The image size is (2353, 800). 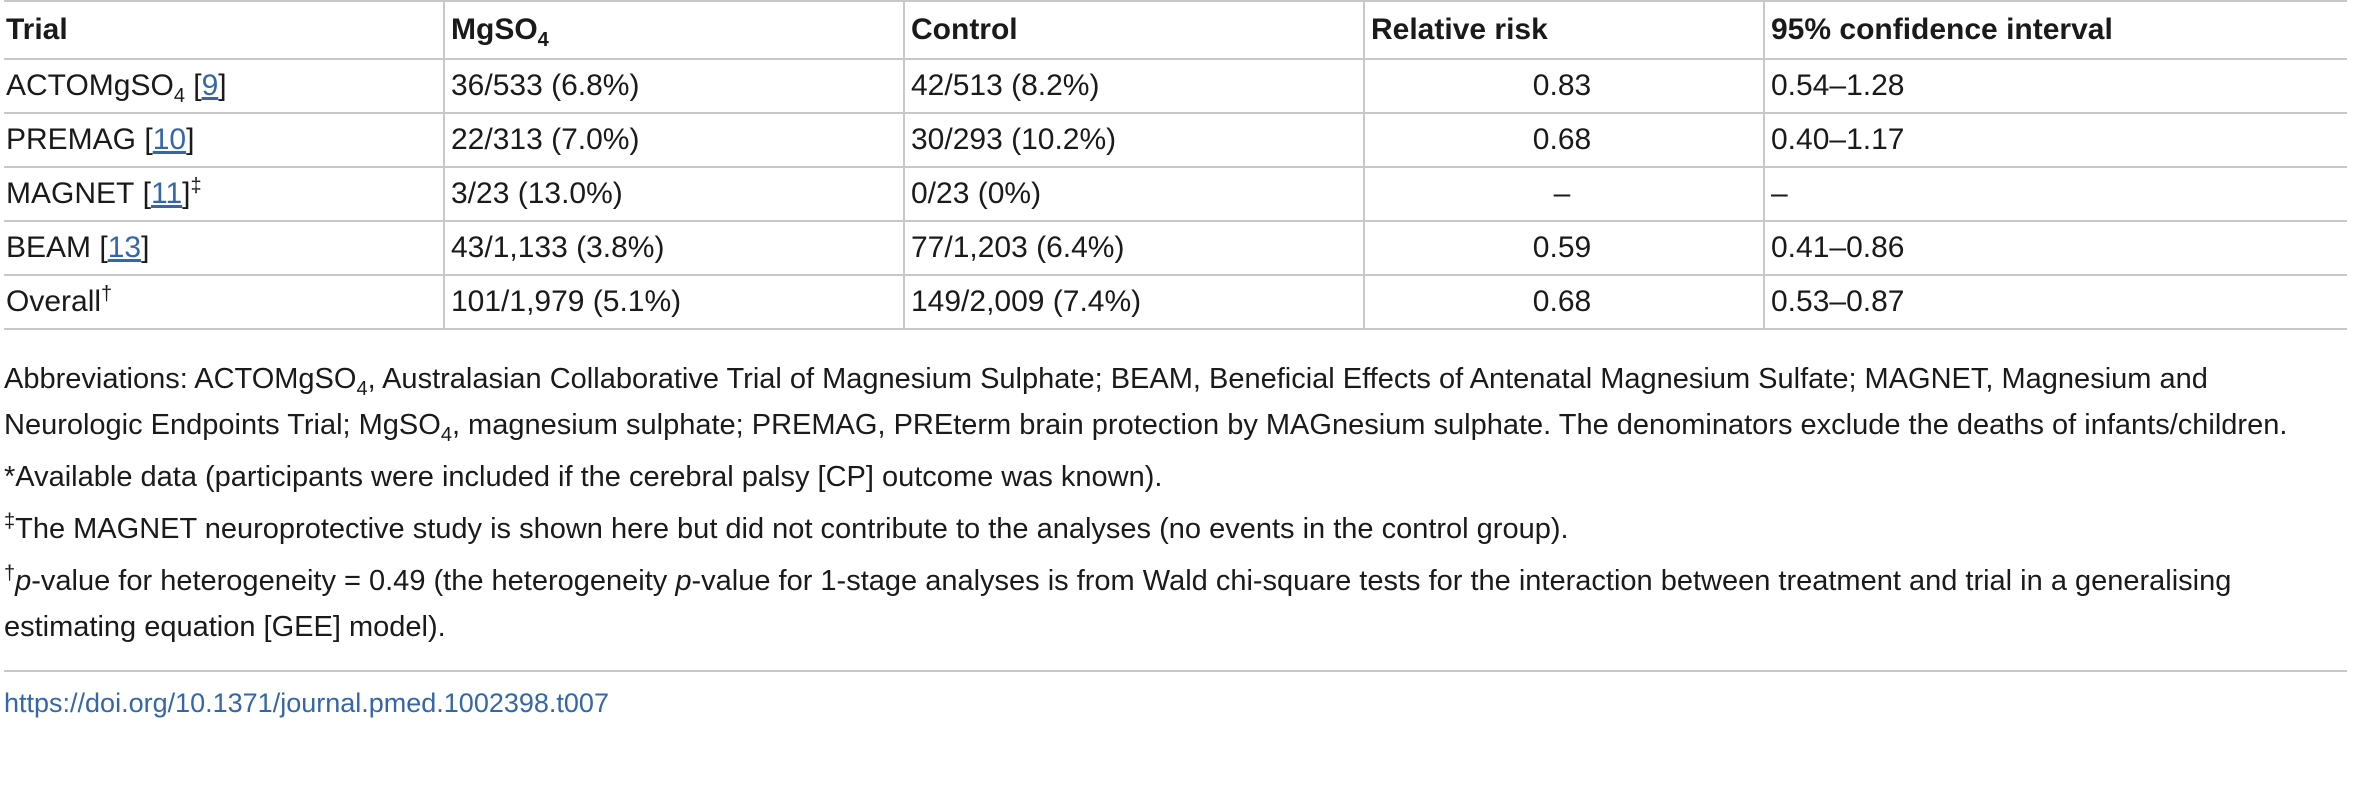 What do you see at coordinates (107, 294) in the screenshot?
I see `trial-footnote-mark: †` at bounding box center [107, 294].